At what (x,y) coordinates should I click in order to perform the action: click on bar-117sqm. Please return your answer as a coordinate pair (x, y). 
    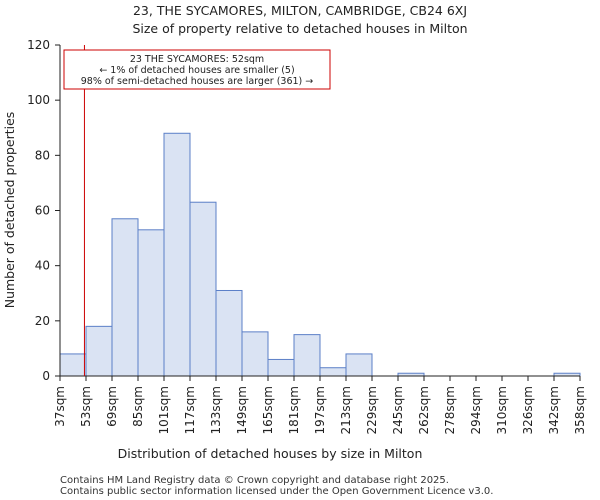
    Looking at the image, I should click on (203, 289).